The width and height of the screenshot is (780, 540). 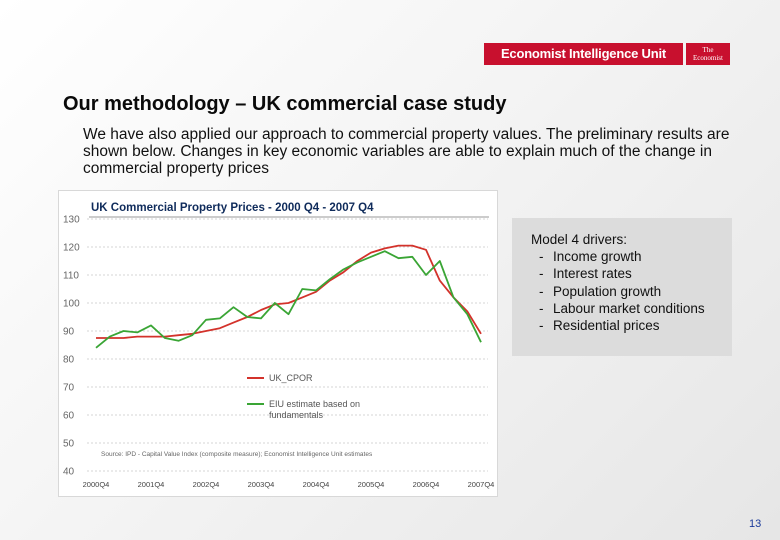 I want to click on y-tick-label: 60, so click(x=69, y=416).